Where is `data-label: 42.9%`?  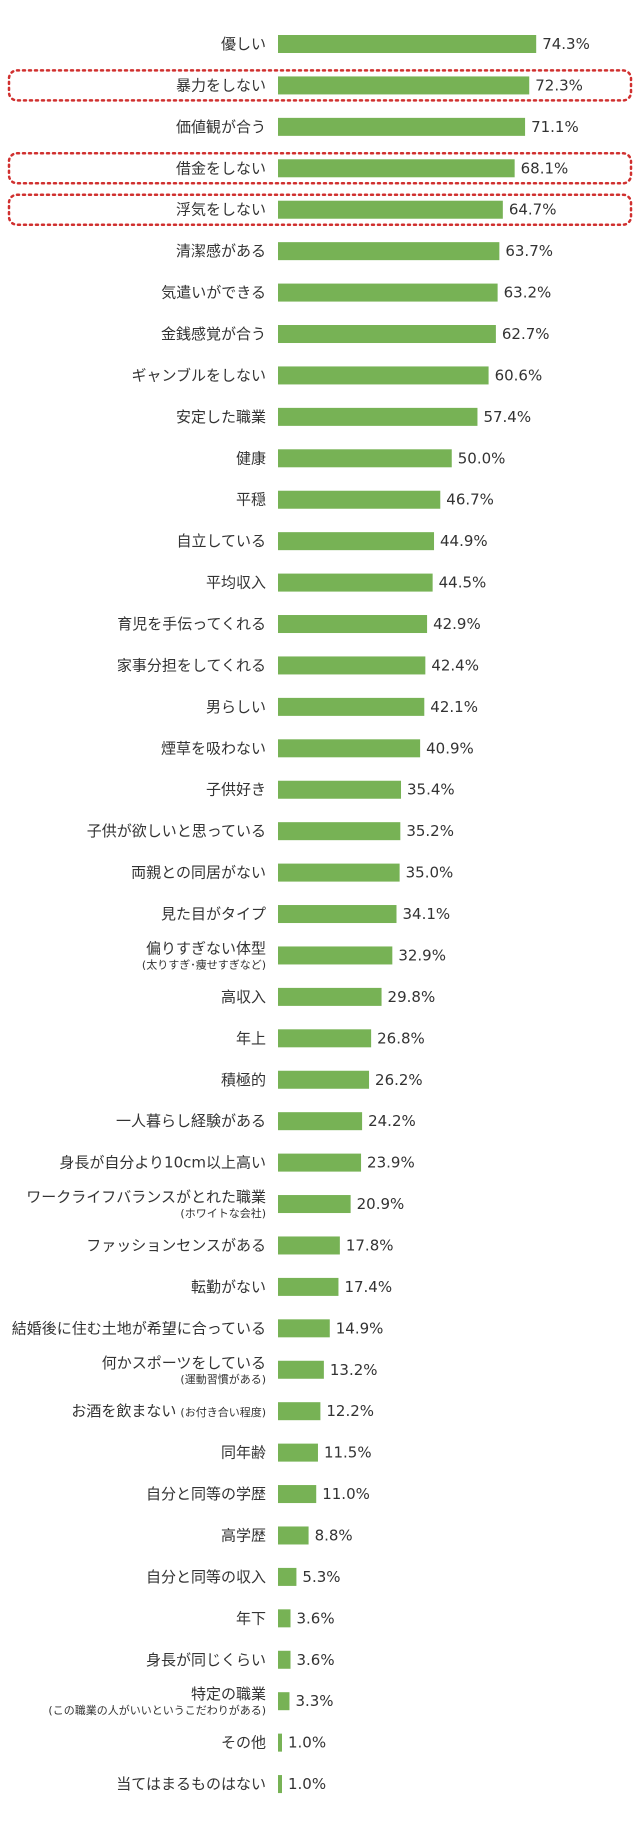 data-label: 42.9% is located at coordinates (457, 624).